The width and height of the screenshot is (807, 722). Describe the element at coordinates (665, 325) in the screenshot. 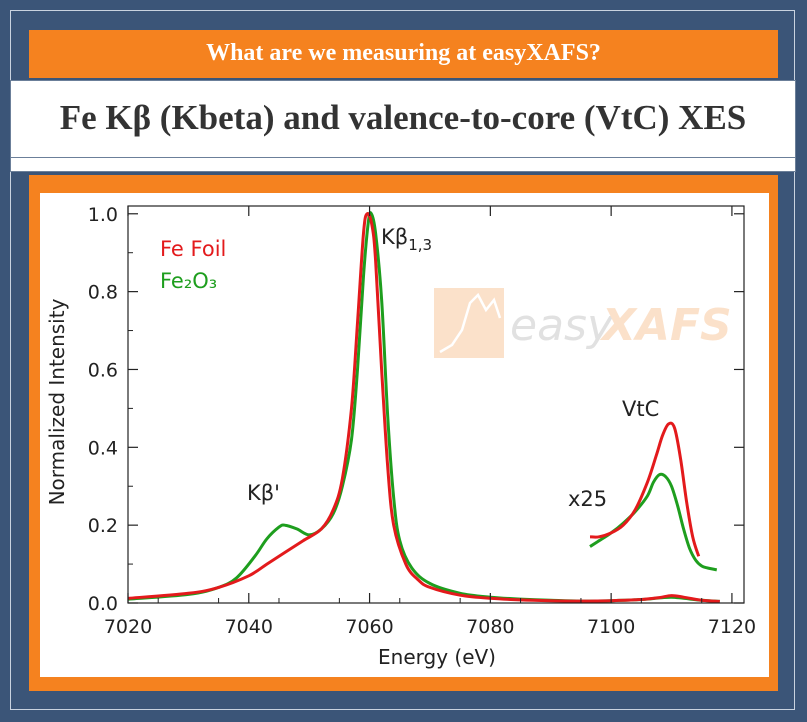

I see `watermark-text-xafs: XAFS` at that location.